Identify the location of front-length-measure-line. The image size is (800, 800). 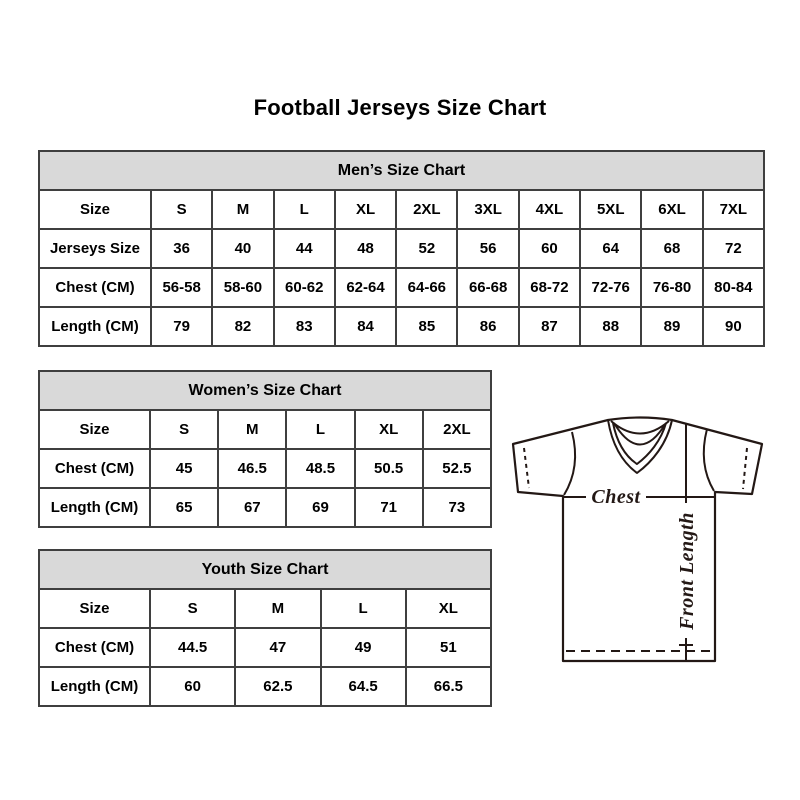
(686, 542).